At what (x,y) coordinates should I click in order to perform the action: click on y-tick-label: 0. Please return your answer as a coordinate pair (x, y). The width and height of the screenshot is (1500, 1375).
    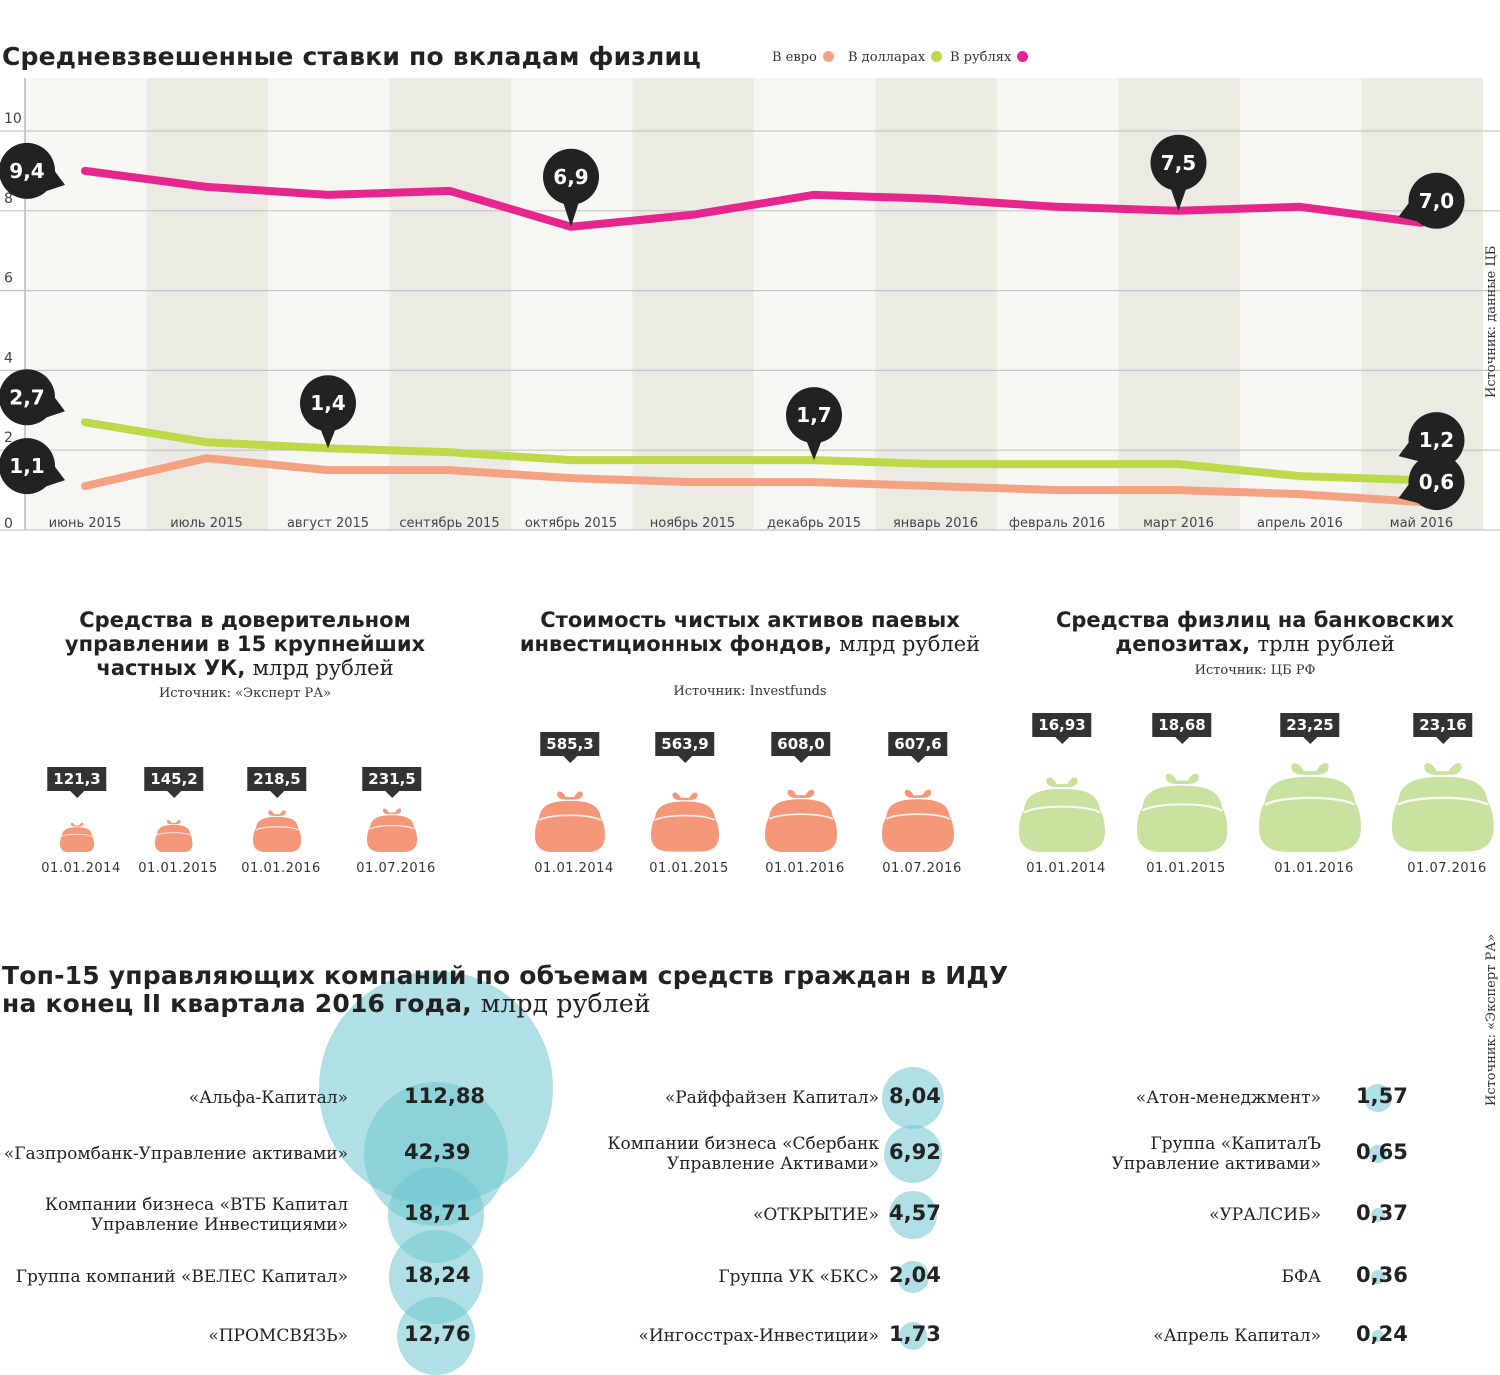
    Looking at the image, I should click on (8, 524).